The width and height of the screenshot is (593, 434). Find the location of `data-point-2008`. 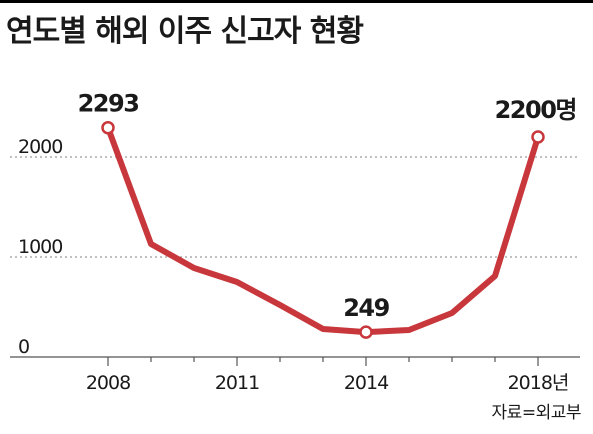

data-point-2008 is located at coordinates (108, 127).